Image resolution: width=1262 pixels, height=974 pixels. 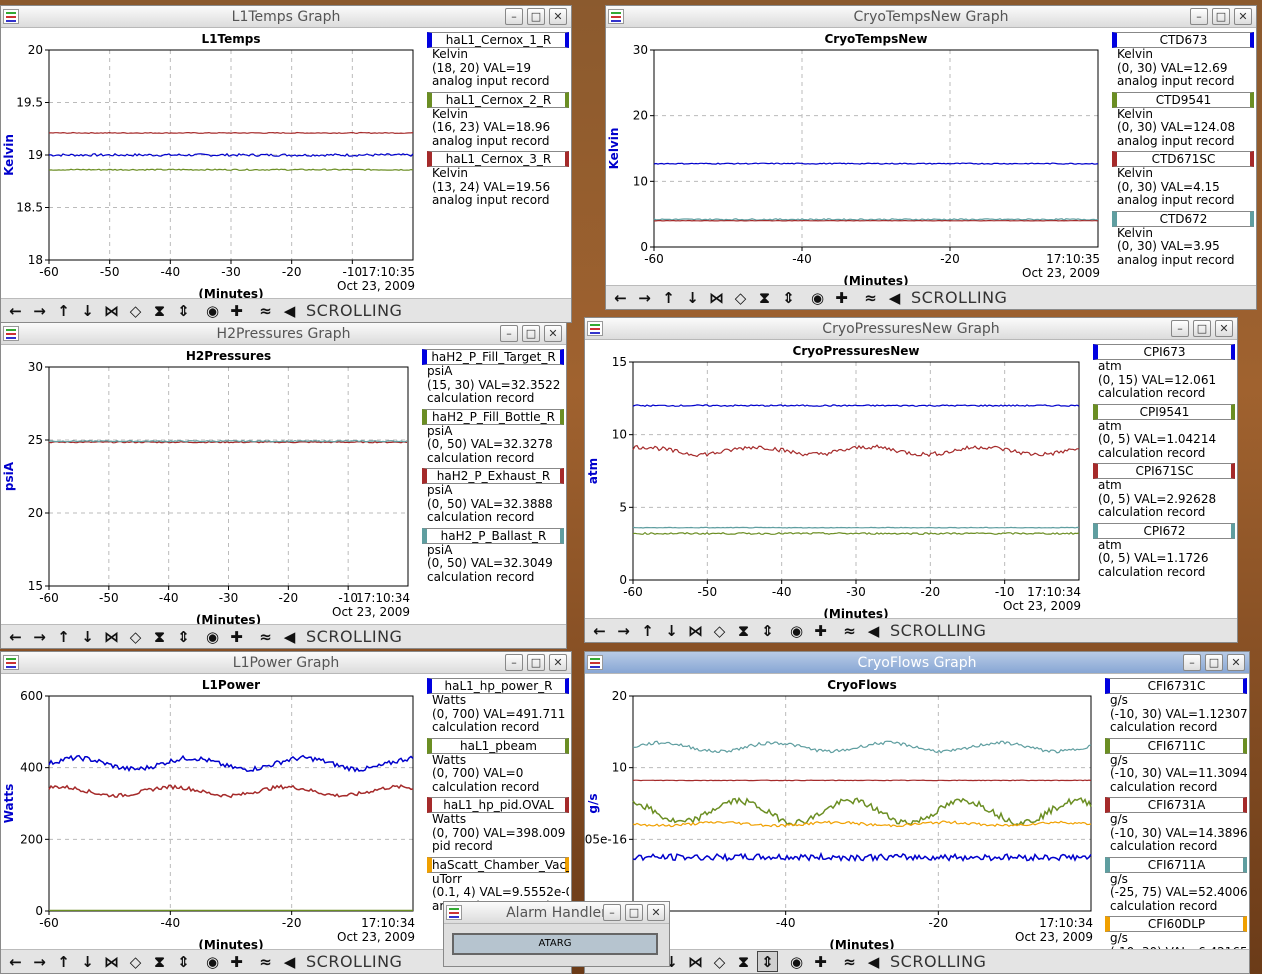 What do you see at coordinates (1183, 99) in the screenshot?
I see `legend-pv-name: CTD9541` at bounding box center [1183, 99].